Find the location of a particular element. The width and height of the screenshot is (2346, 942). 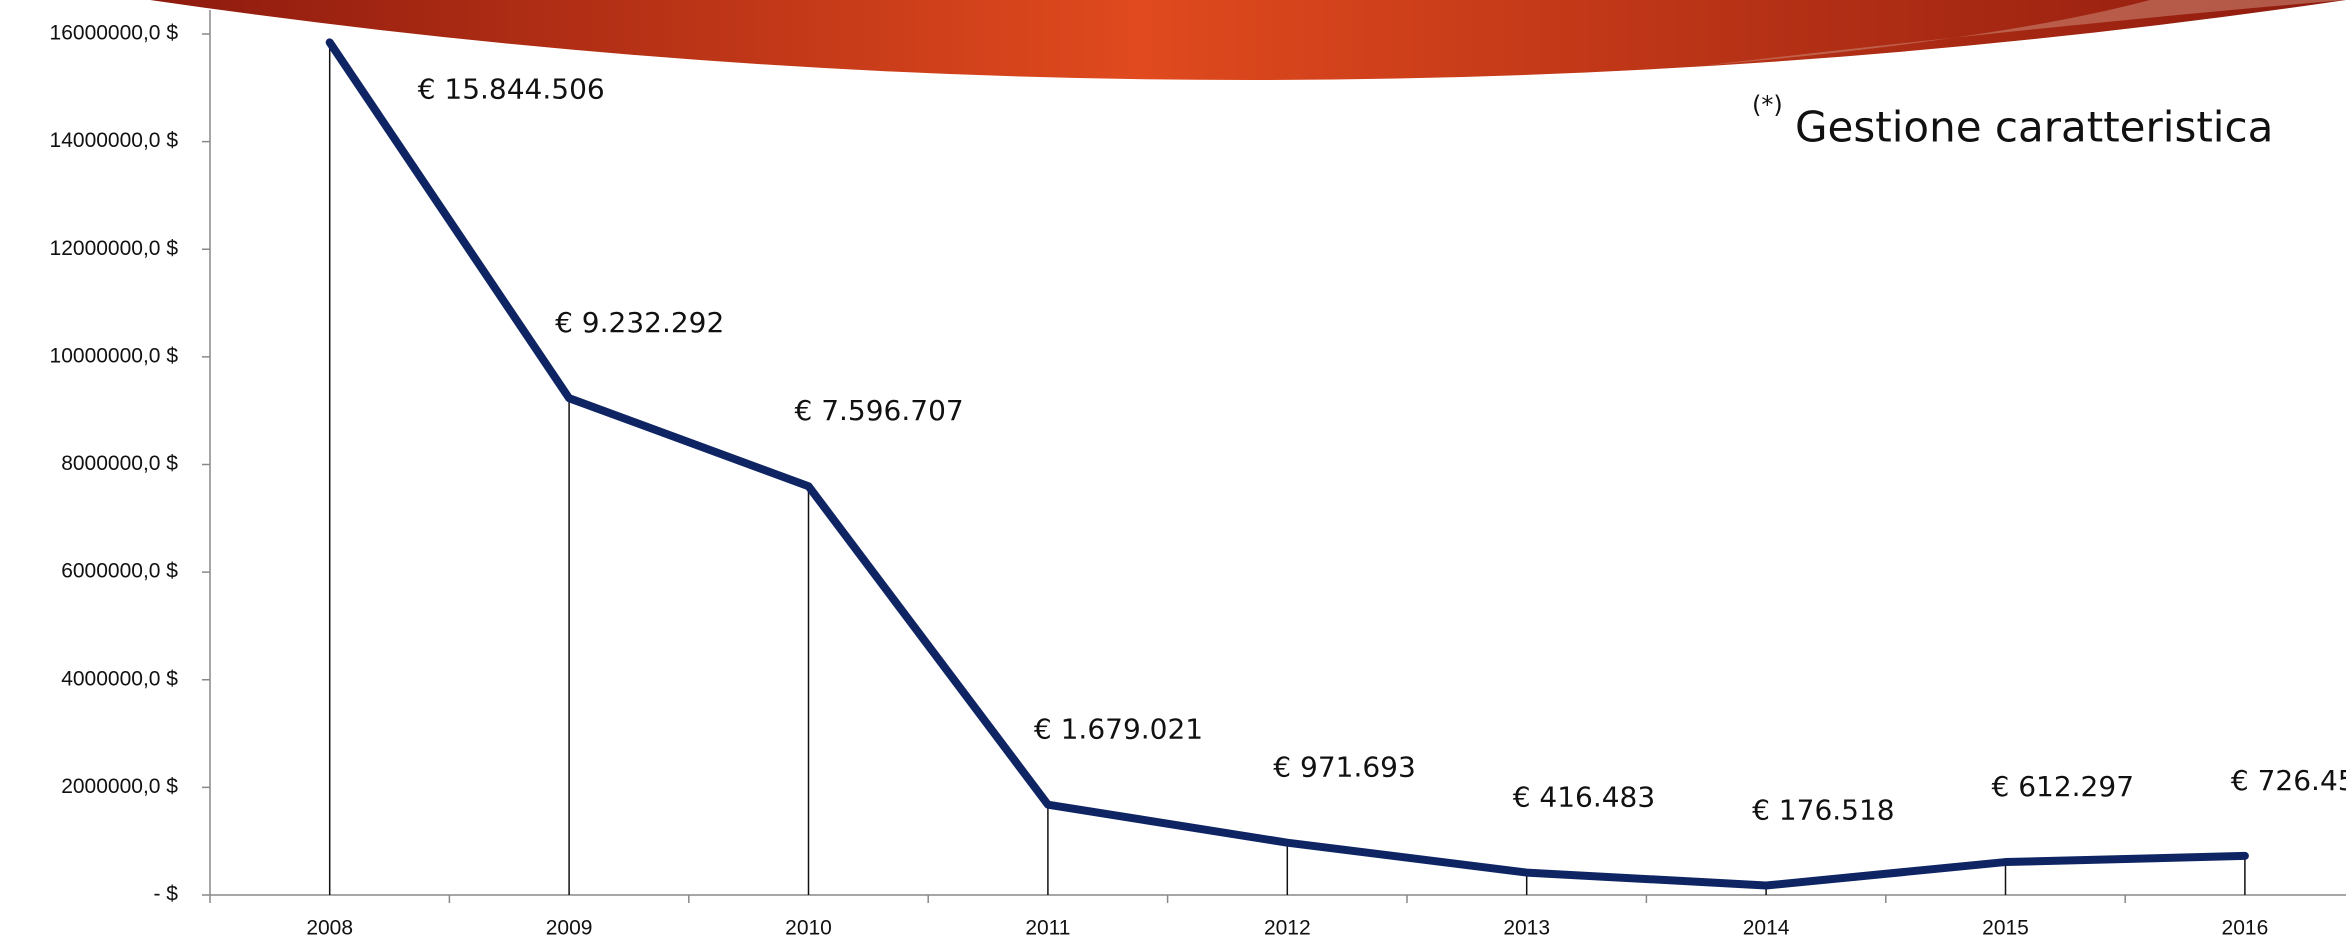

y-tick-label: 2000000,0 $ is located at coordinates (119, 786).